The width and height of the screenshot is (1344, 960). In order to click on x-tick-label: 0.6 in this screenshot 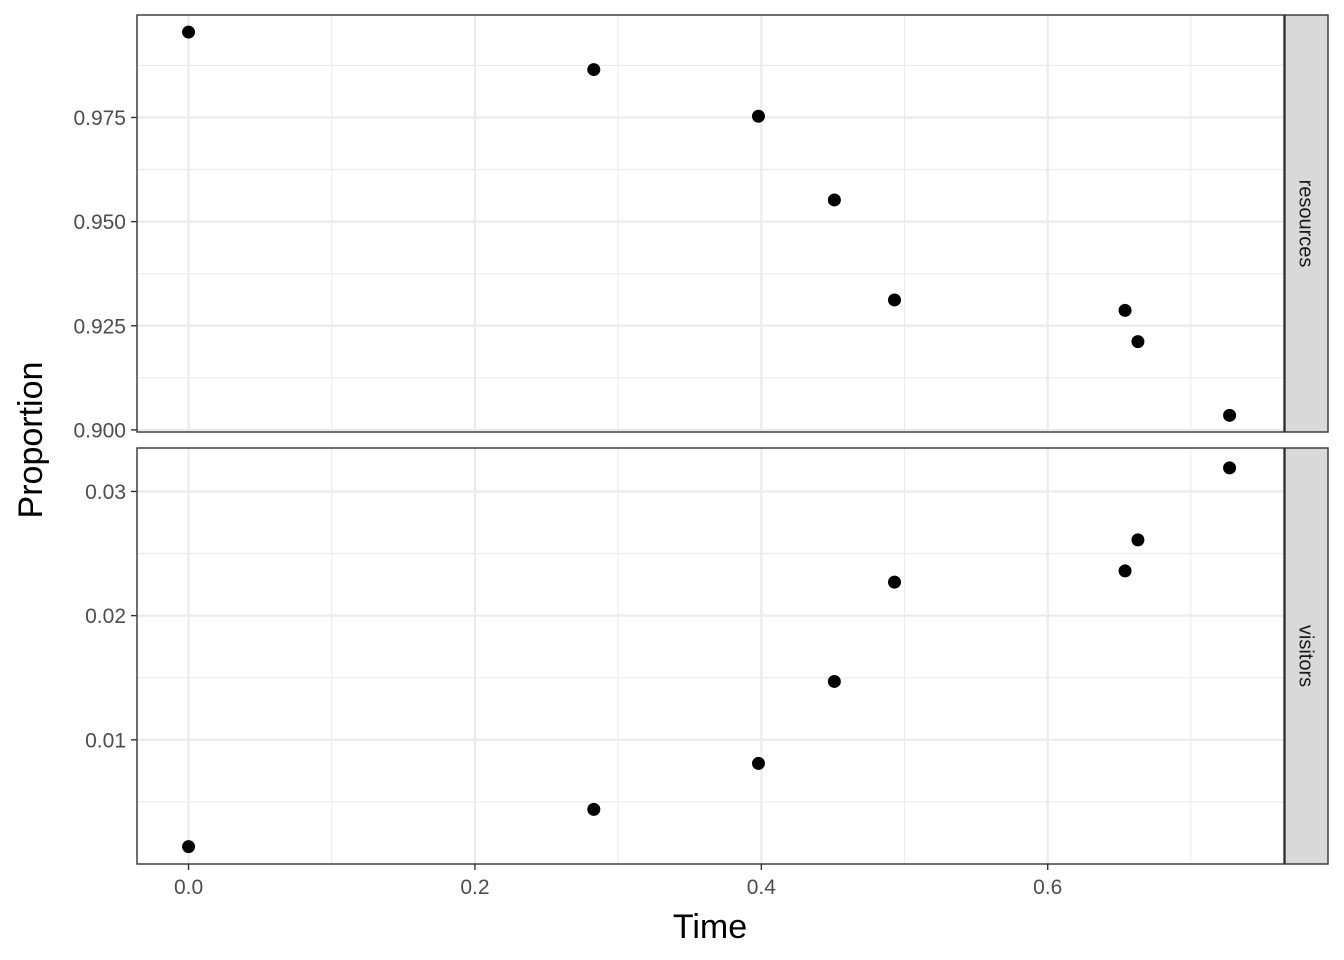, I will do `click(1047, 887)`.